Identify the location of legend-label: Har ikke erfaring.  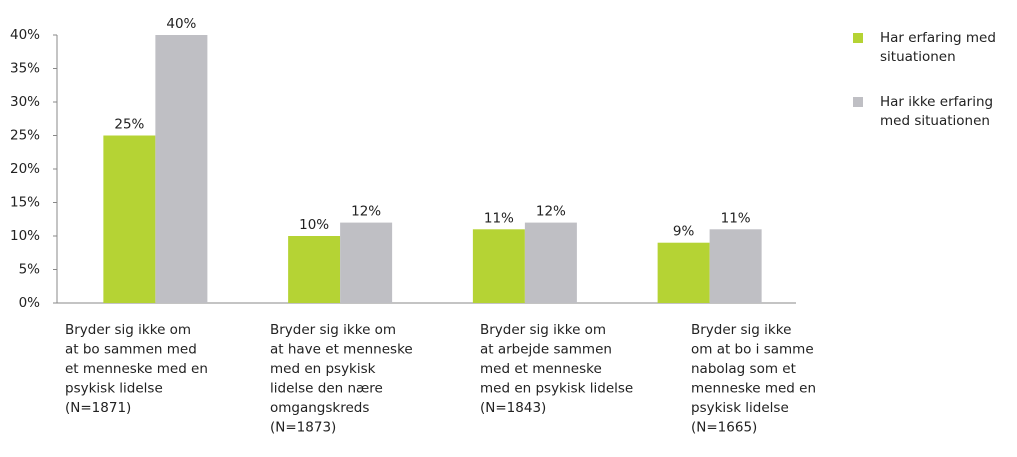
(936, 102).